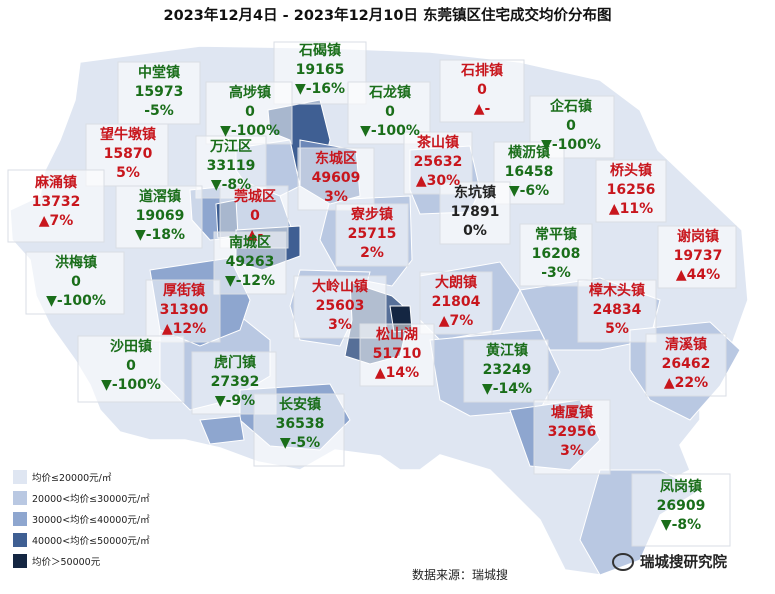 The height and width of the screenshot is (594, 775). What do you see at coordinates (617, 291) in the screenshot?
I see `town-name: 樟木头镇` at bounding box center [617, 291].